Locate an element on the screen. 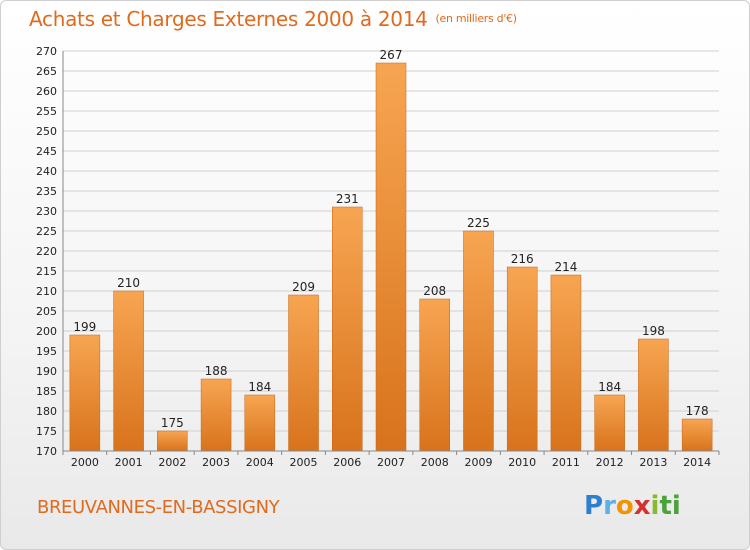 The width and height of the screenshot is (750, 550). y-tick-label: 185 is located at coordinates (46, 391).